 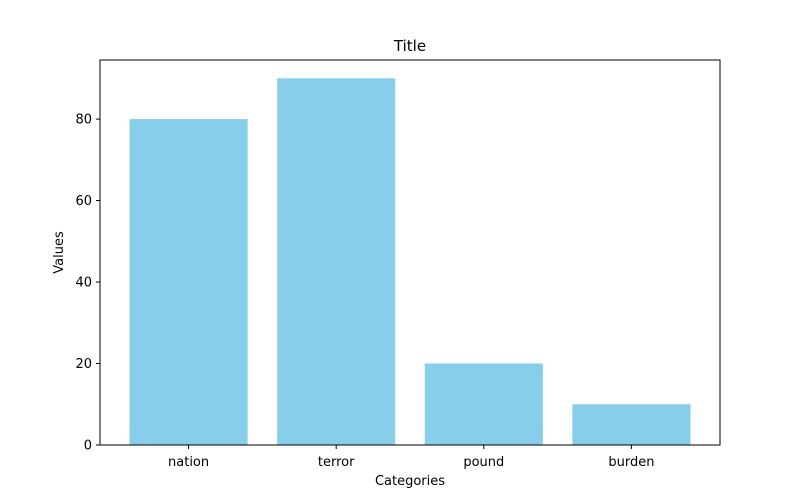 I want to click on y-tick-label: 0, so click(x=88, y=446).